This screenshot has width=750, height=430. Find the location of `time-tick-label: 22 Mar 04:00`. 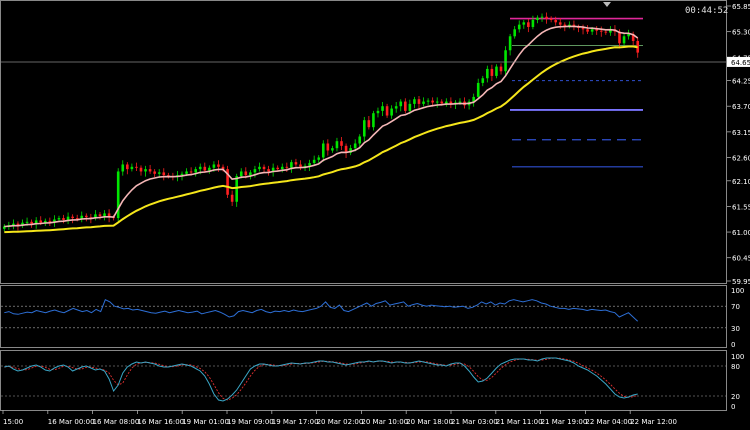

time-tick-label: 22 Mar 04:00 is located at coordinates (608, 422).